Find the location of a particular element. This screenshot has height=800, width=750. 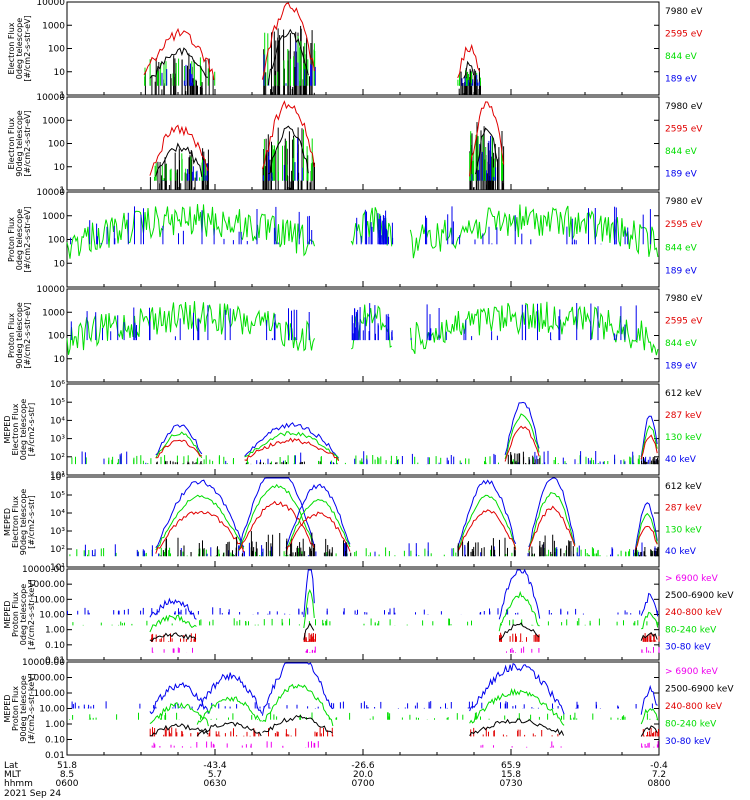

date-label: 2021 Sep 24 is located at coordinates (32, 794).